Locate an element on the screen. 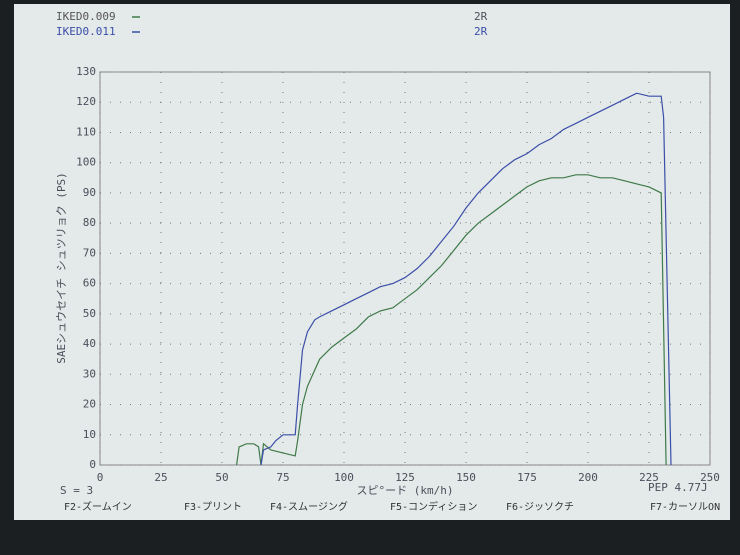  menu-item: F4-スムージング is located at coordinates (309, 506).